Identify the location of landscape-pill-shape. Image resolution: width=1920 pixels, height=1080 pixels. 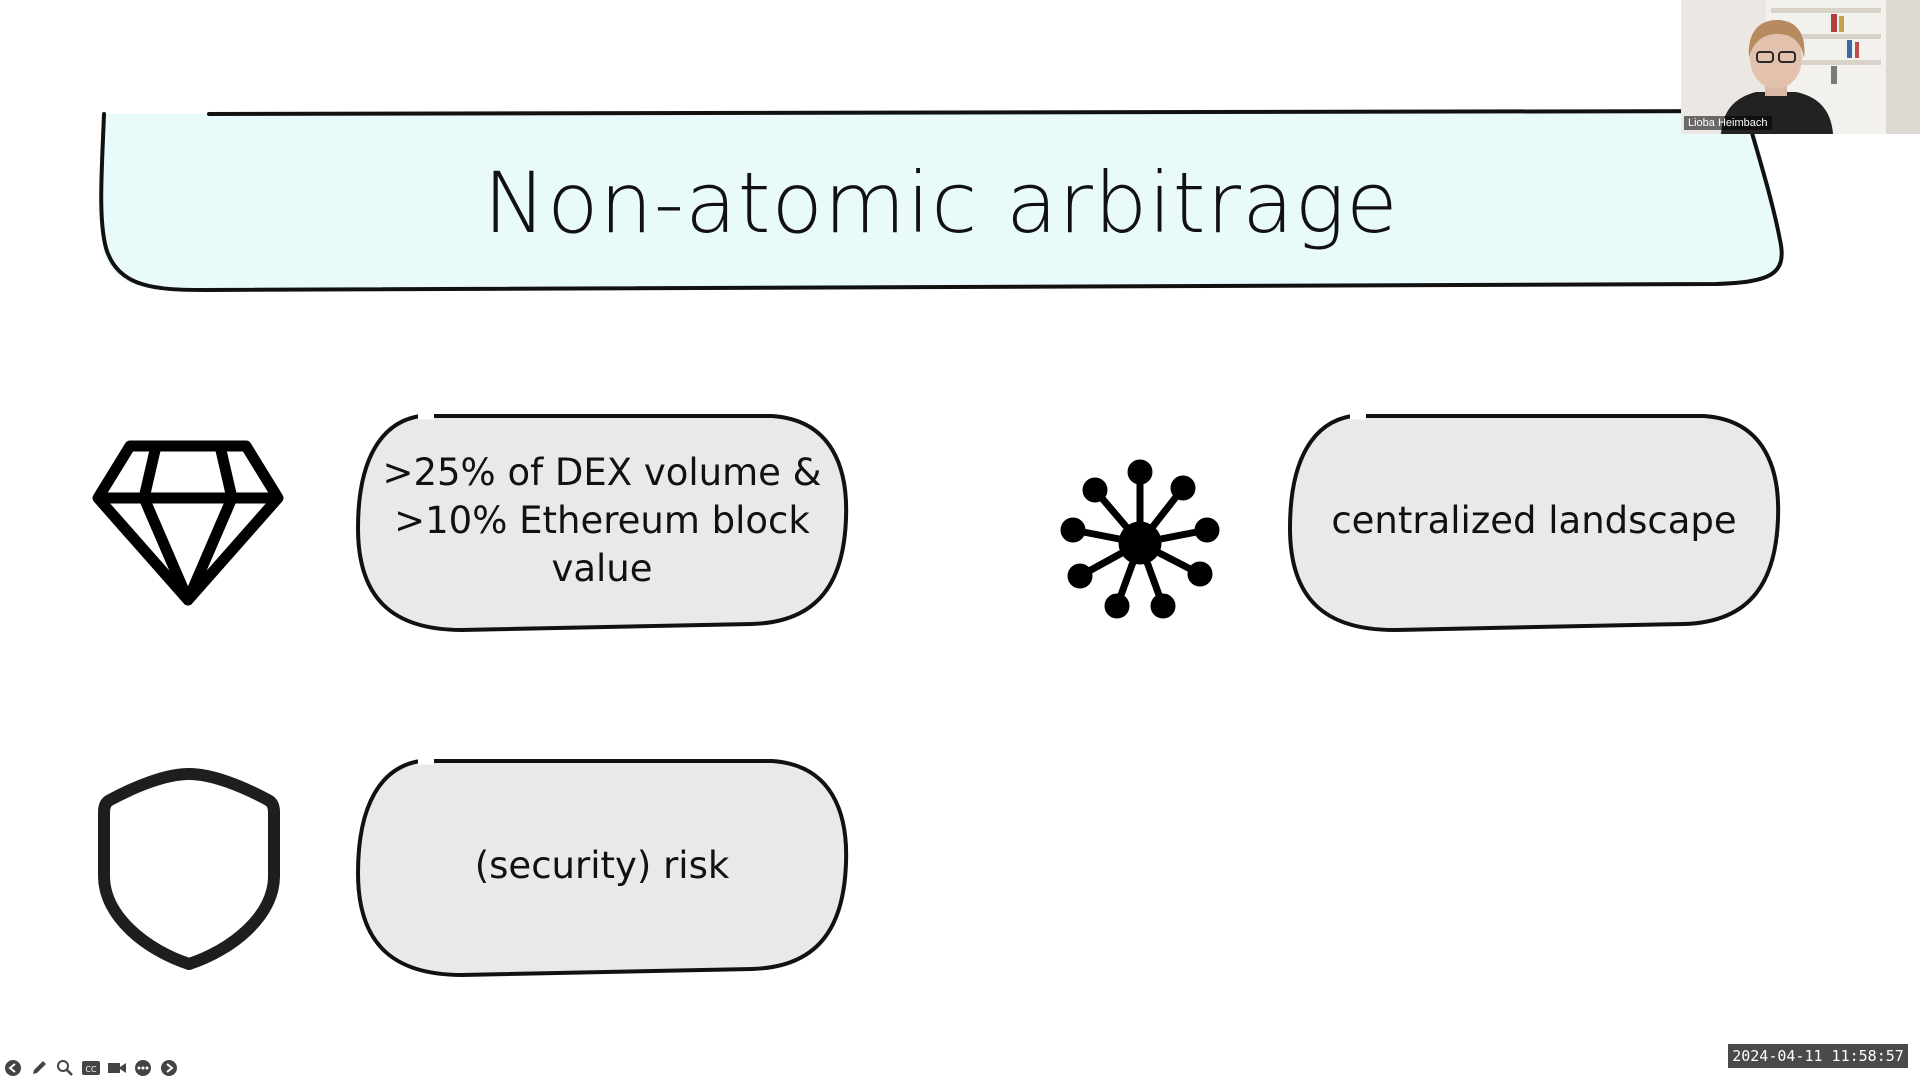
(1534, 522).